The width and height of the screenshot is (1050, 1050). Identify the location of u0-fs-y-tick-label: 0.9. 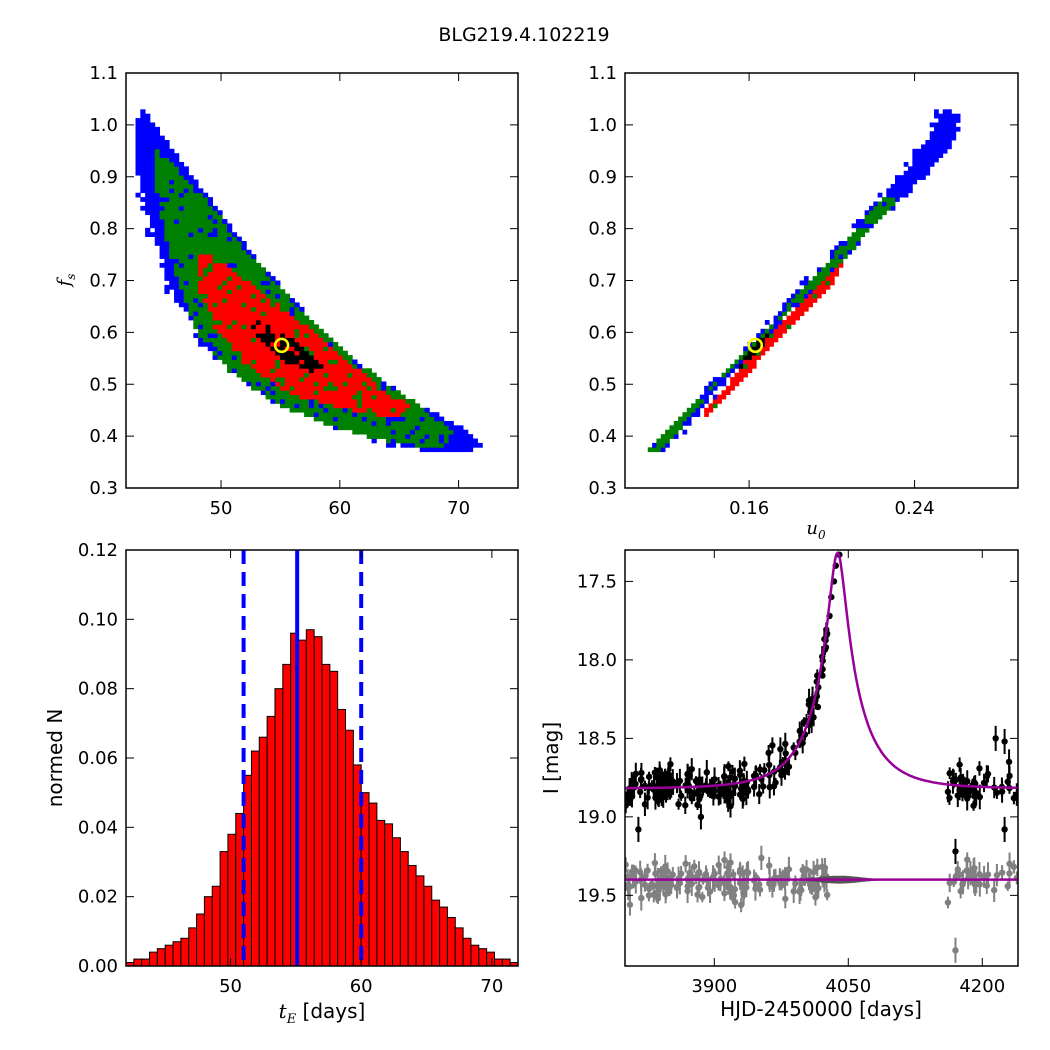
(602, 177).